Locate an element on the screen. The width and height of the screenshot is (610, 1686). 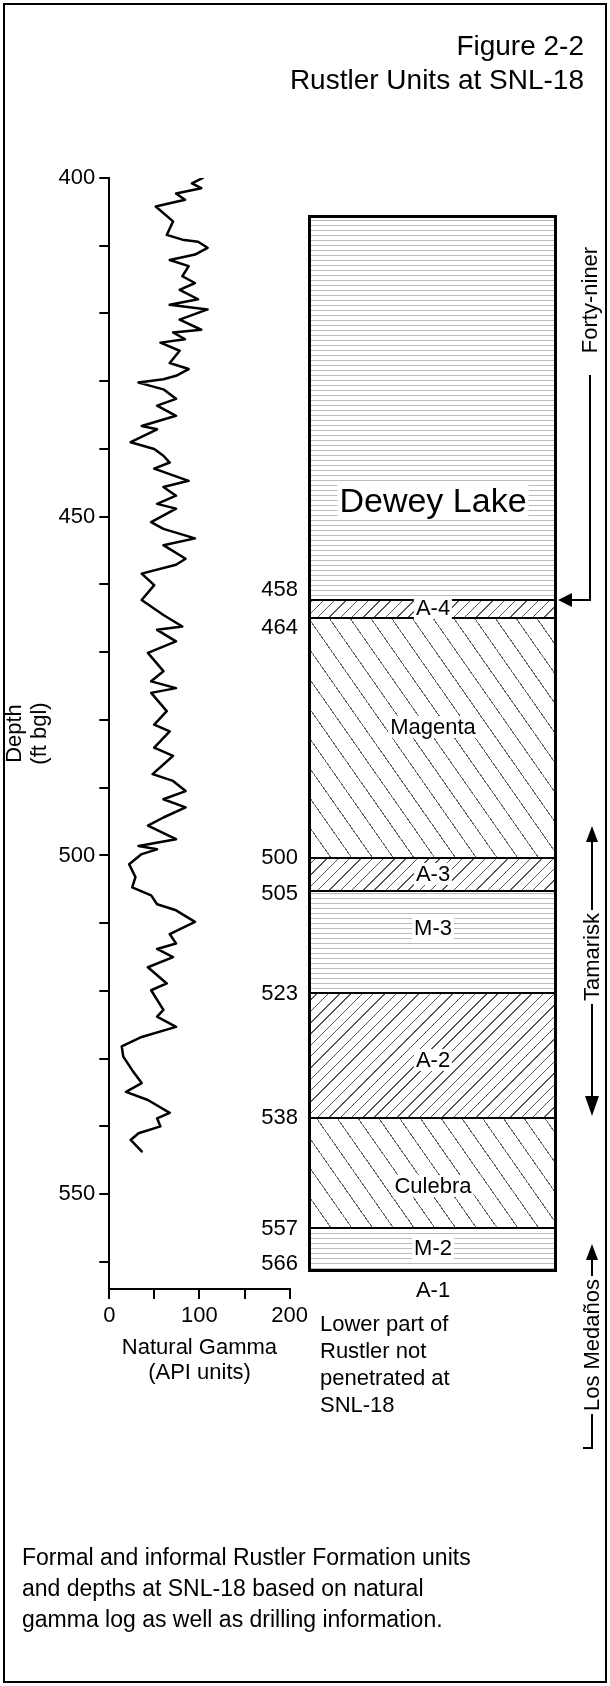
y-axis-title: Depth (ft bgl) is located at coordinates (26, 733).